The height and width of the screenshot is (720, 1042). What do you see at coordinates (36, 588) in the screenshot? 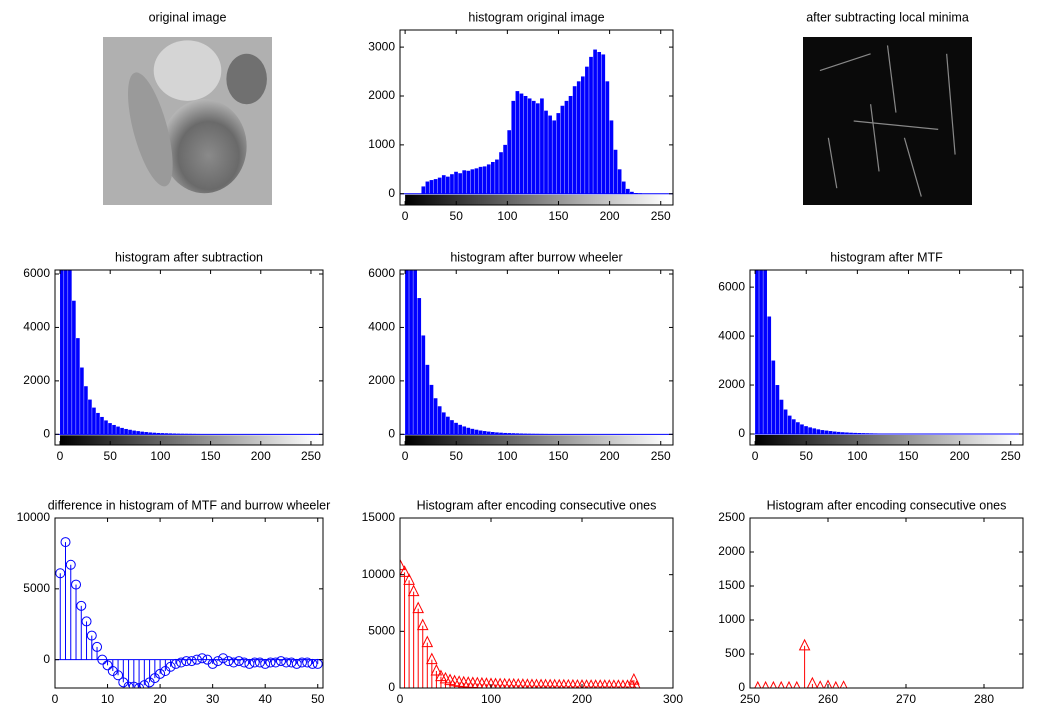
I see `y-tick-label: 5000` at bounding box center [36, 588].